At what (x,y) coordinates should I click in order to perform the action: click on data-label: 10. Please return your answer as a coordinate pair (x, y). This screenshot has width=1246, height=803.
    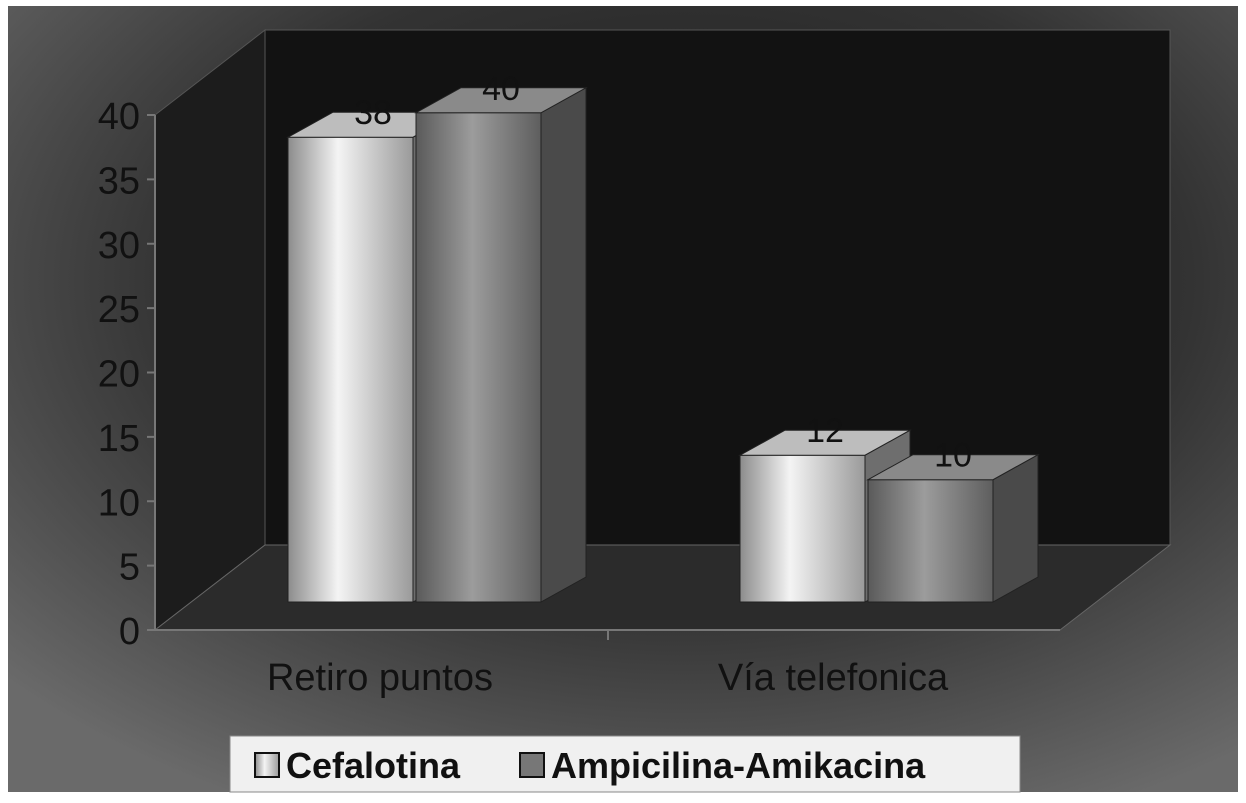
    Looking at the image, I should click on (953, 456).